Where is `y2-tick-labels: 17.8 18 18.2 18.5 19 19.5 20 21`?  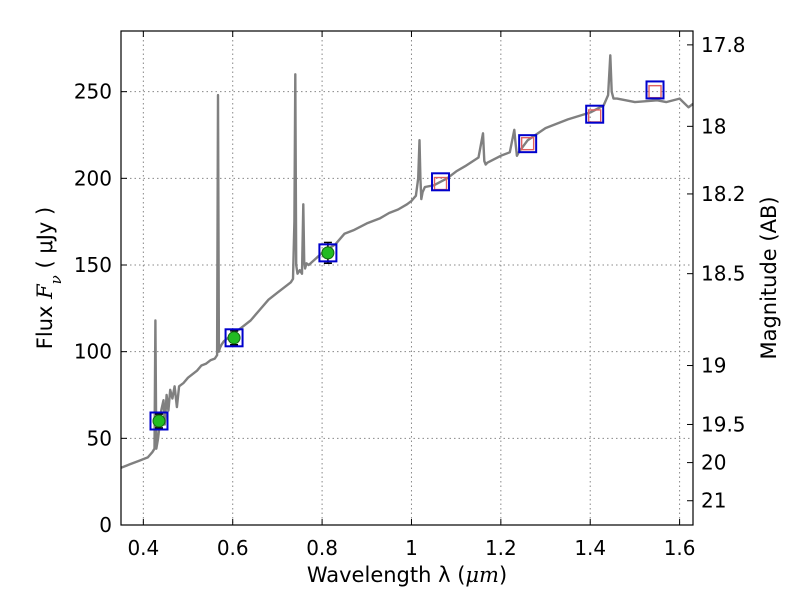 y2-tick-labels: 17.8 18 18.2 18.5 19 19.5 20 21 is located at coordinates (723, 273).